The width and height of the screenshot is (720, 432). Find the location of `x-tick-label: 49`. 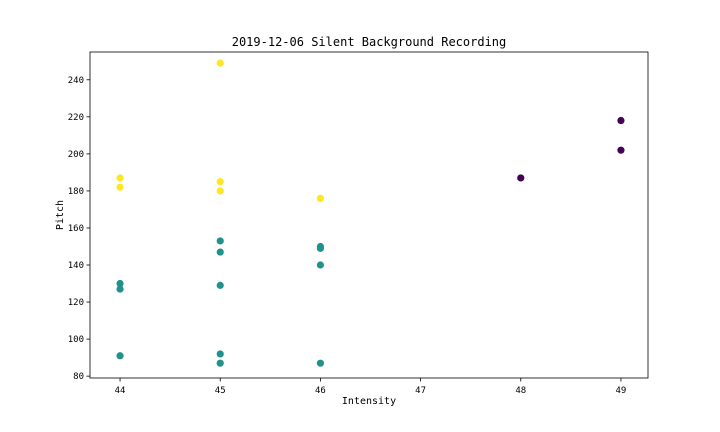

x-tick-label: 49 is located at coordinates (621, 391).